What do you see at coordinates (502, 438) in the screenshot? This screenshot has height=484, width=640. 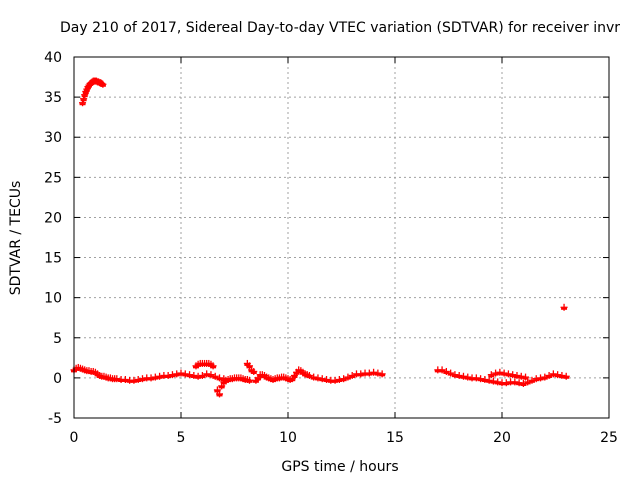 I see `x-tick-label: 20` at bounding box center [502, 438].